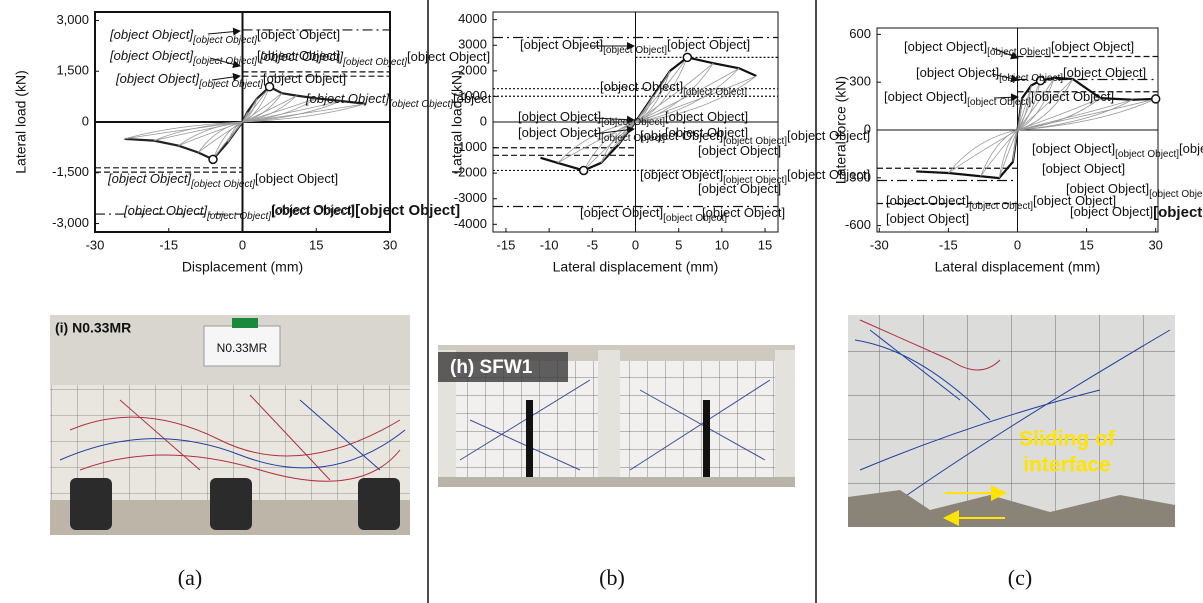  I want to click on caption: (a), so click(190, 577).